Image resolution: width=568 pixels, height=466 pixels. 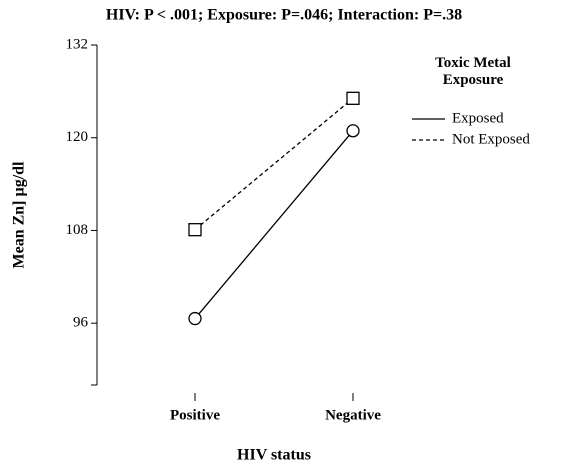 What do you see at coordinates (274, 455) in the screenshot?
I see `x-axis-label: HIV status` at bounding box center [274, 455].